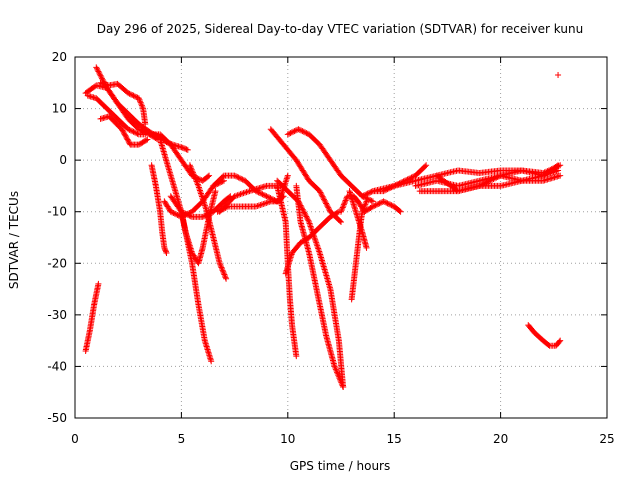 The width and height of the screenshot is (640, 480). What do you see at coordinates (63, 160) in the screenshot?
I see `y-tick-label: 0` at bounding box center [63, 160].